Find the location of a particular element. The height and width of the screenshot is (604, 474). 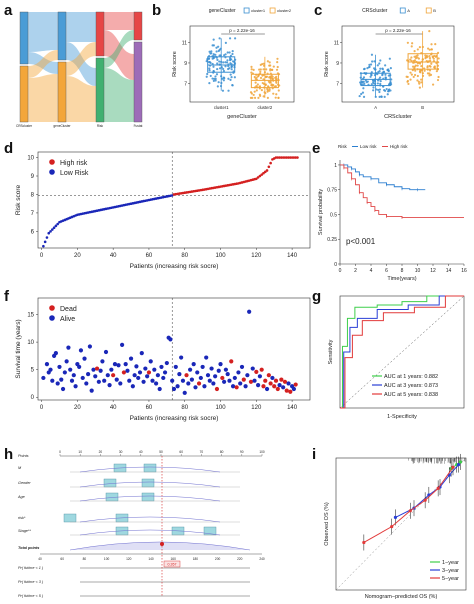

density-curve is located at coordinates (150, 532).